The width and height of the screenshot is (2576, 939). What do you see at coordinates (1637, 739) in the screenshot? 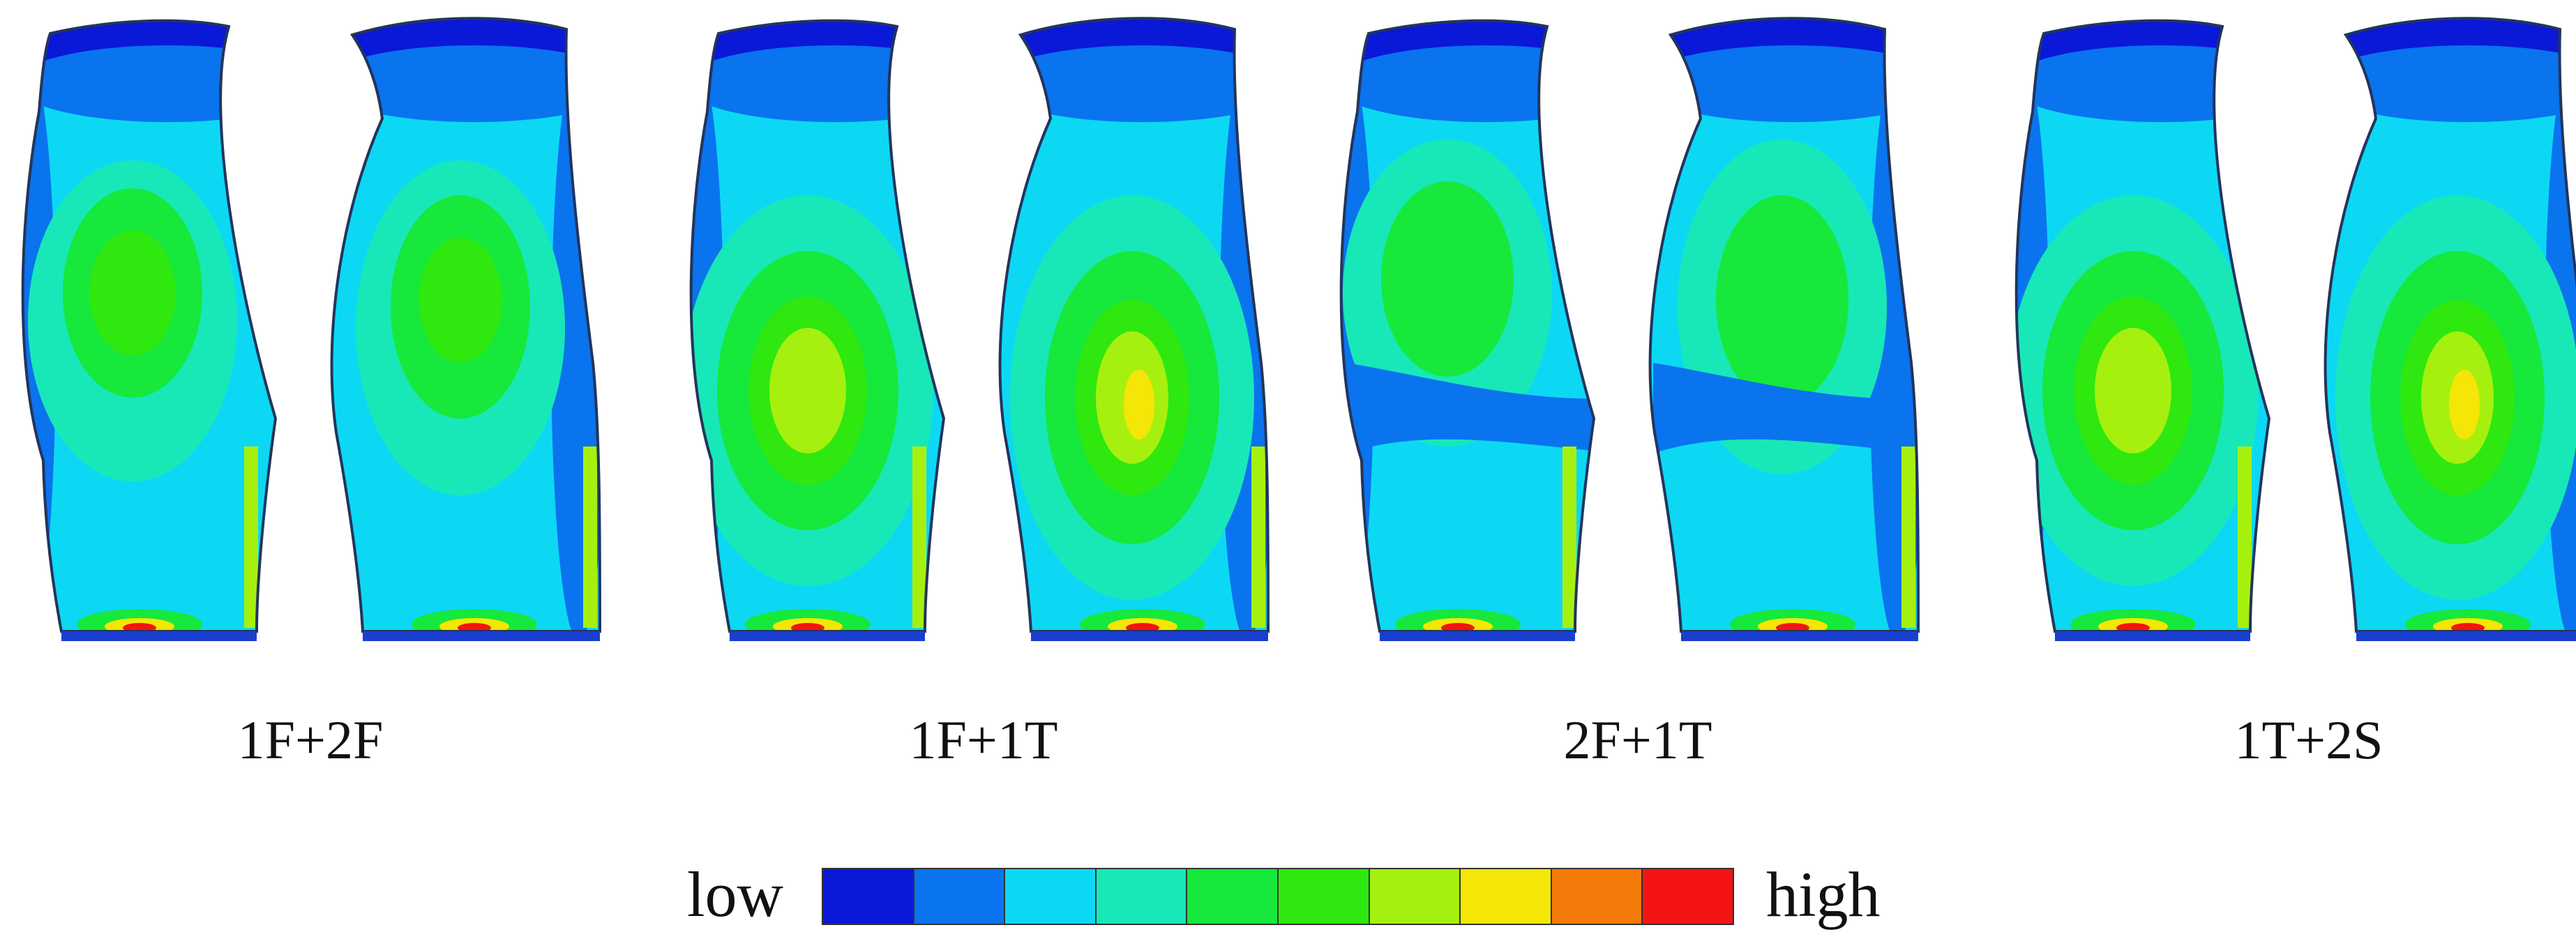
I see `mode-label: 2F+1T` at bounding box center [1637, 739].